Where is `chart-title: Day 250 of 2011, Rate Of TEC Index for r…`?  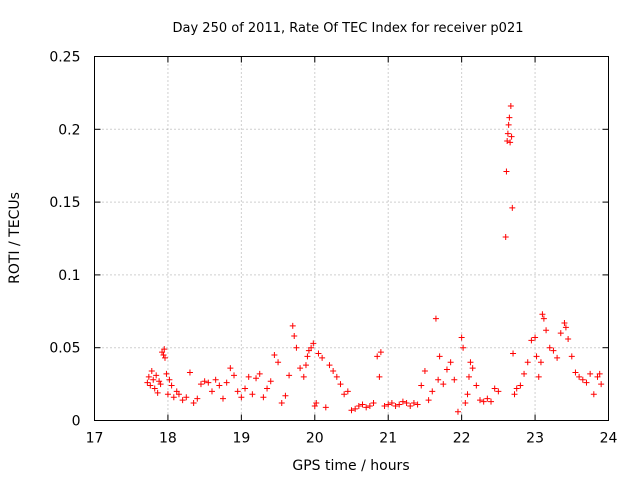 chart-title: Day 250 of 2011, Rate Of TEC Index for r… is located at coordinates (348, 28).